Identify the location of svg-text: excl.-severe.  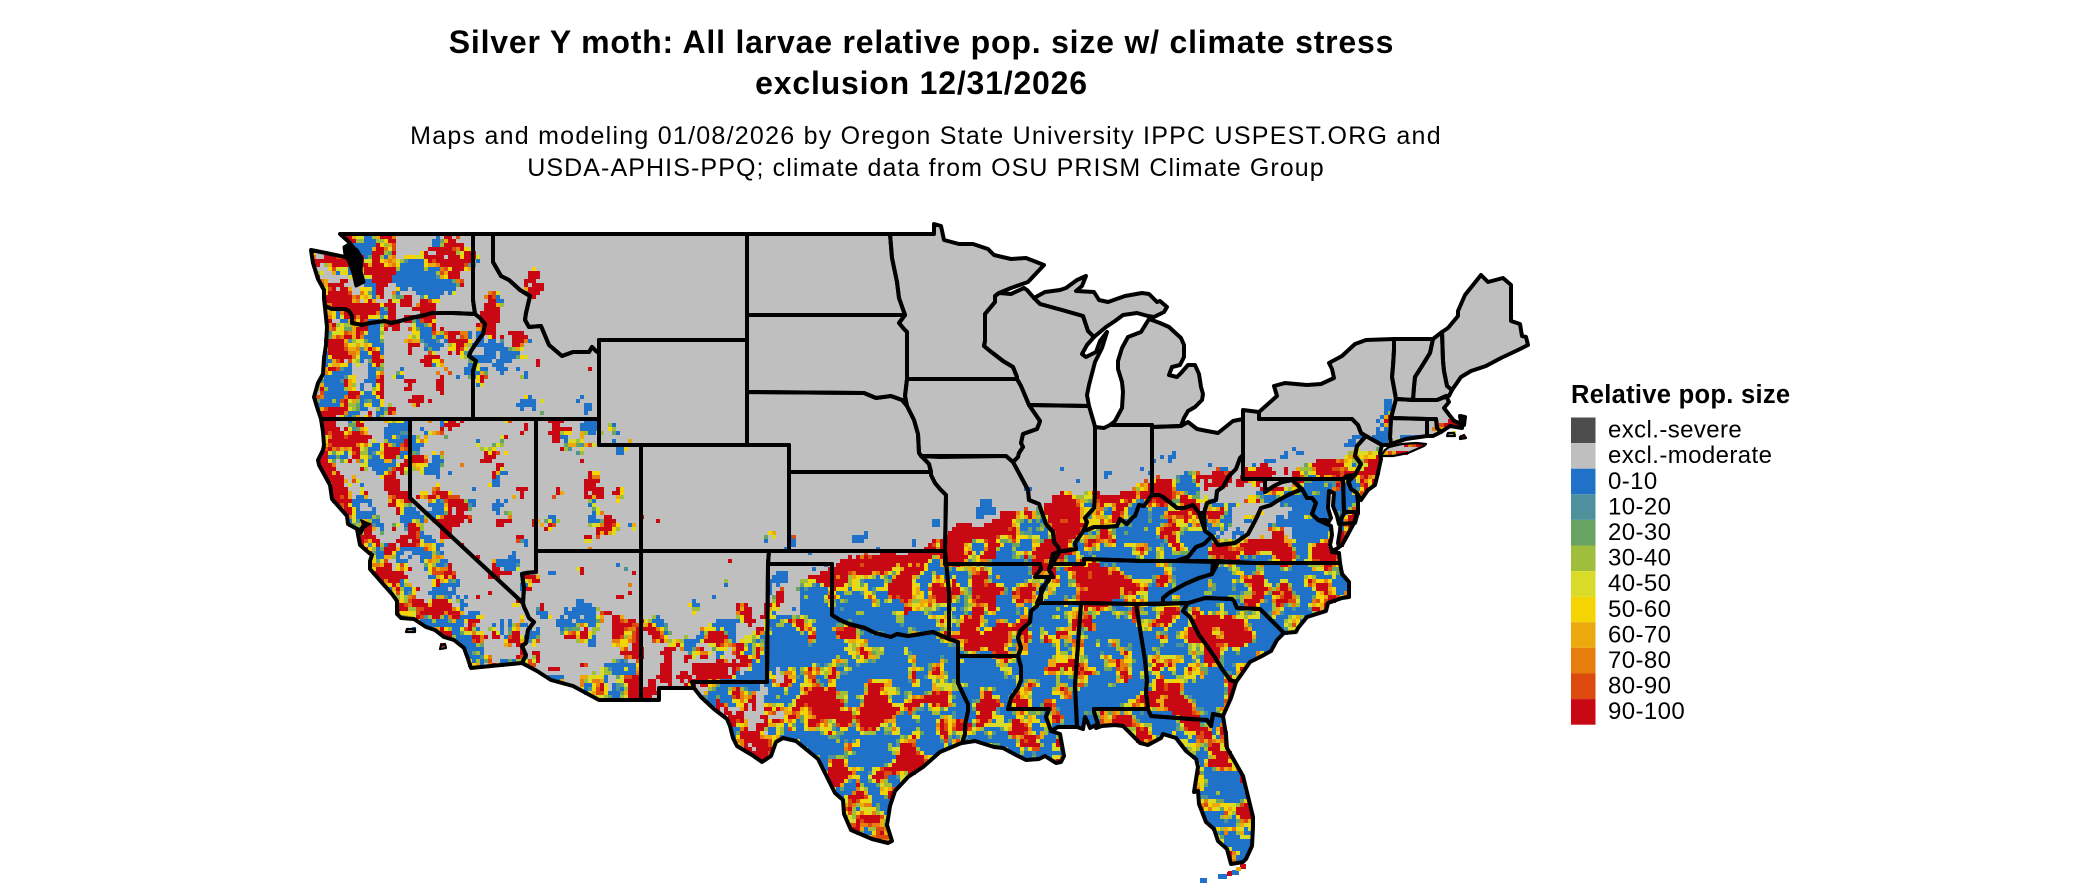
(1675, 430).